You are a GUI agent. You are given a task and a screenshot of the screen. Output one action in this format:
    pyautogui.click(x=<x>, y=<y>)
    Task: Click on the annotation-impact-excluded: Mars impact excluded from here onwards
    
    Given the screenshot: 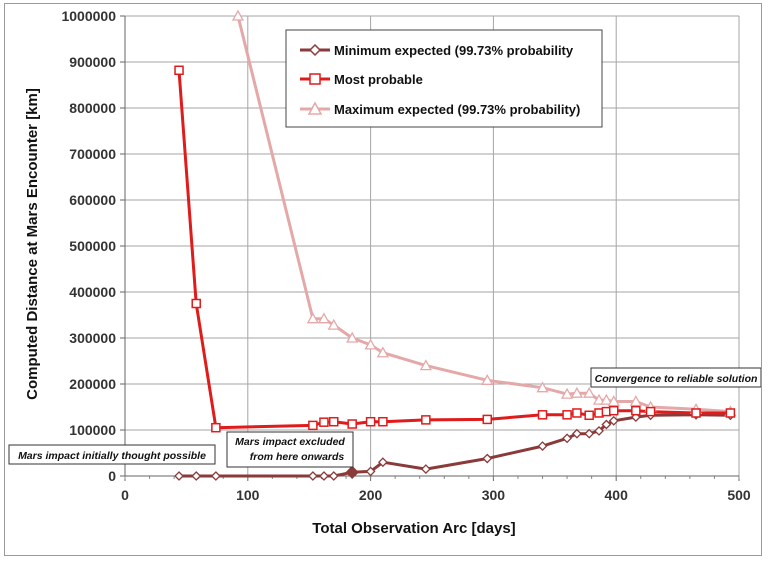 What is the action you would take?
    pyautogui.click(x=290, y=449)
    